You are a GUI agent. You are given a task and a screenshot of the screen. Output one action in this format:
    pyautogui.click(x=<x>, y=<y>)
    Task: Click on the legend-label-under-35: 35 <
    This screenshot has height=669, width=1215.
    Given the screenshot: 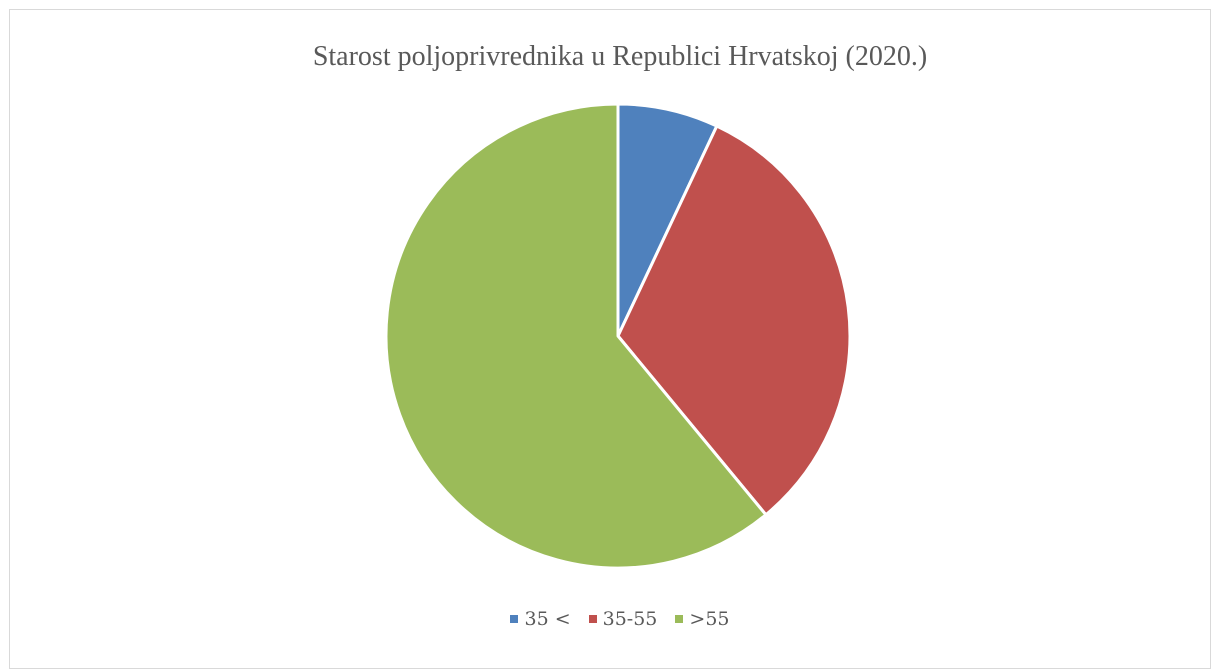 What is the action you would take?
    pyautogui.click(x=547, y=619)
    